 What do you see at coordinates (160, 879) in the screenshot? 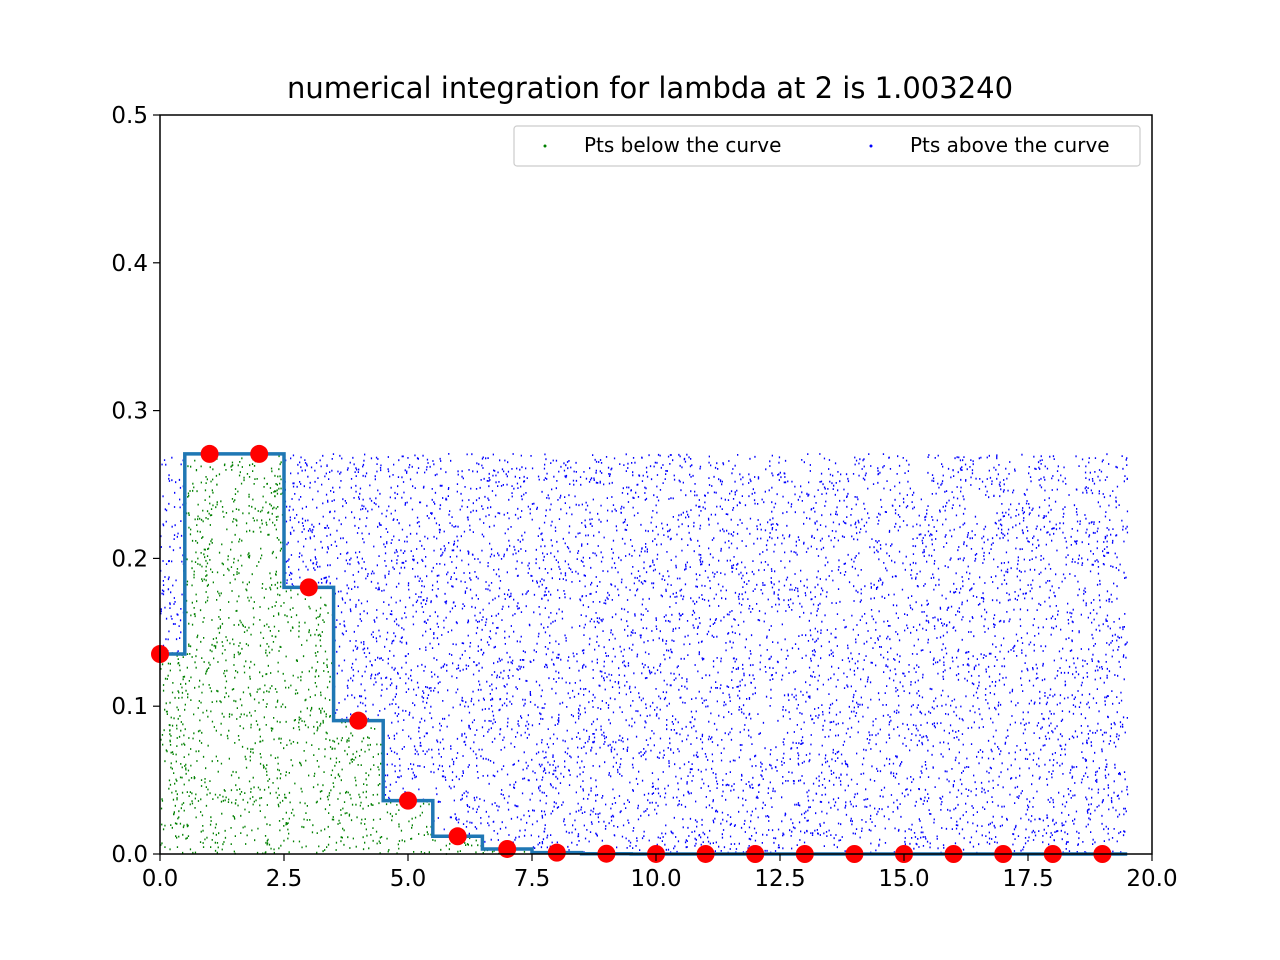
I see `x-tick-label: 0.0` at bounding box center [160, 879].